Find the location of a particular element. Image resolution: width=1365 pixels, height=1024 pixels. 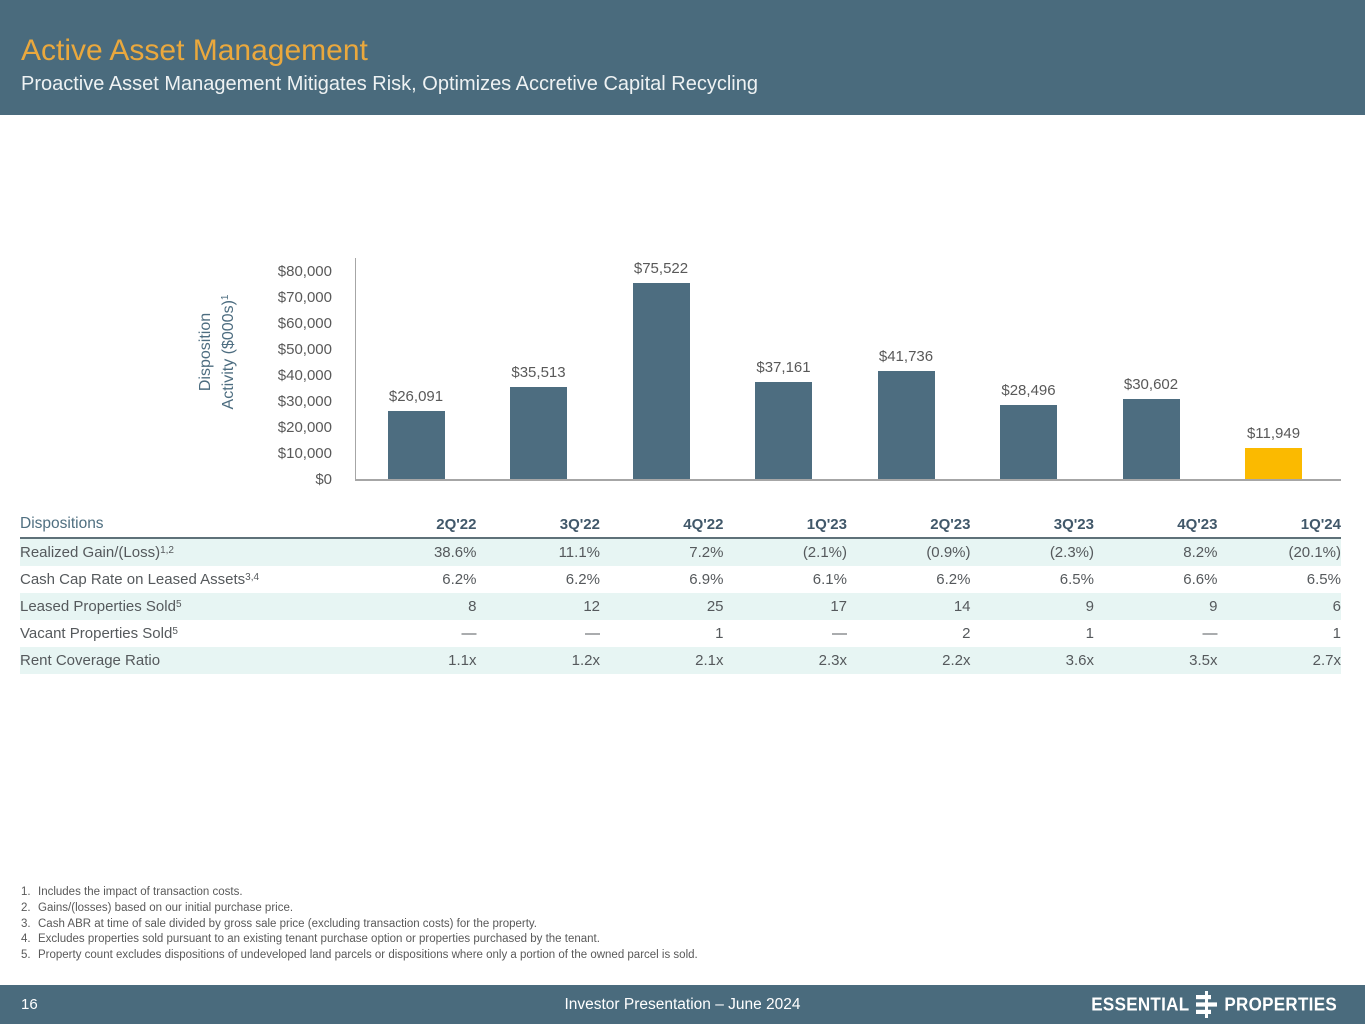

table-cell: 9 is located at coordinates (1213, 606).